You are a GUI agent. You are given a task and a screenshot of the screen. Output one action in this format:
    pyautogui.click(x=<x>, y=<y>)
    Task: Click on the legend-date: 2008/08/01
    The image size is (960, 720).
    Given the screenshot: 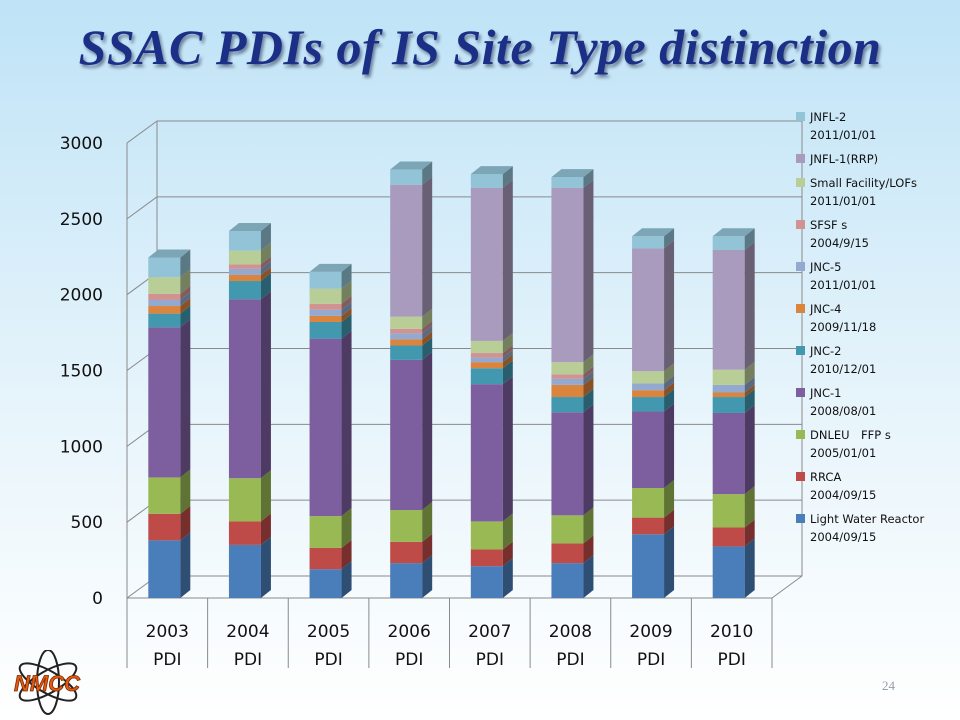 What is the action you would take?
    pyautogui.click(x=843, y=411)
    